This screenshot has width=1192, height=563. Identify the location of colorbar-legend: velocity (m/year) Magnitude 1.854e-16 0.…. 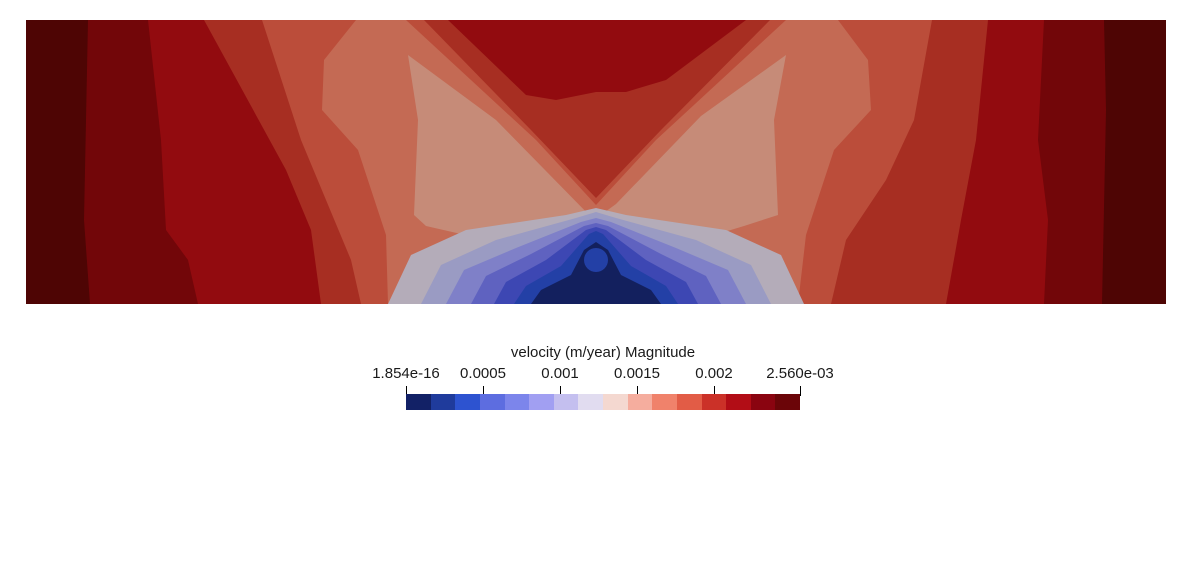
(600, 380).